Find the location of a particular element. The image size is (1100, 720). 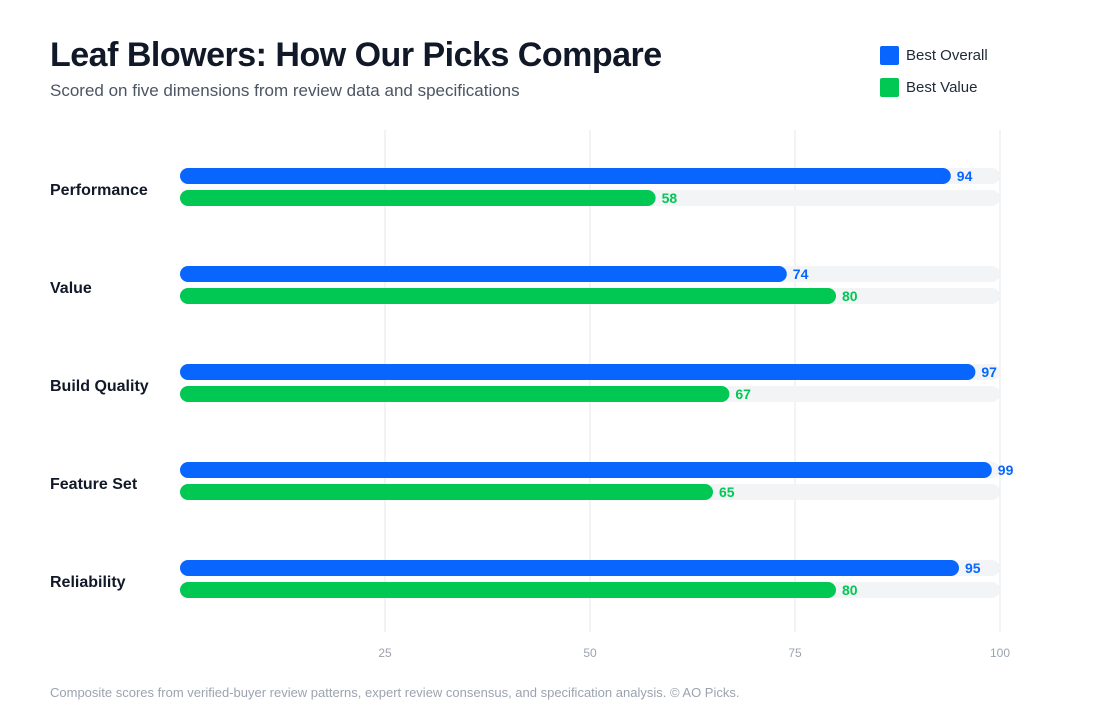

chart-legend: Best Overall Best Value is located at coordinates (934, 77).